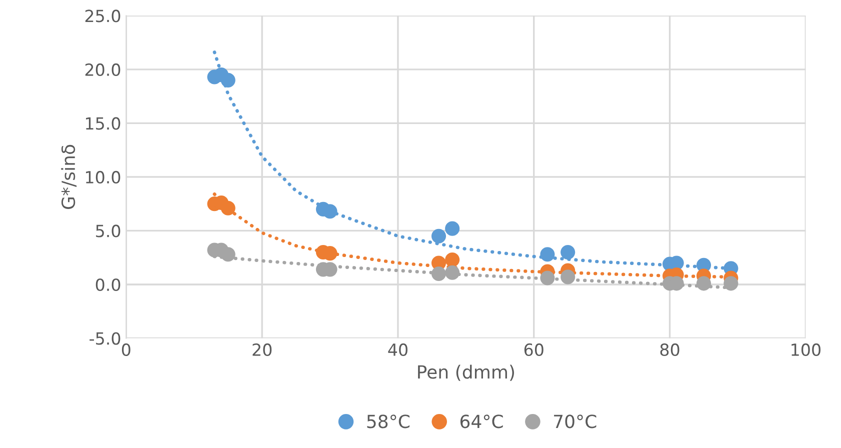  I want to click on y-tick-label: 0.0, so click(108, 285).